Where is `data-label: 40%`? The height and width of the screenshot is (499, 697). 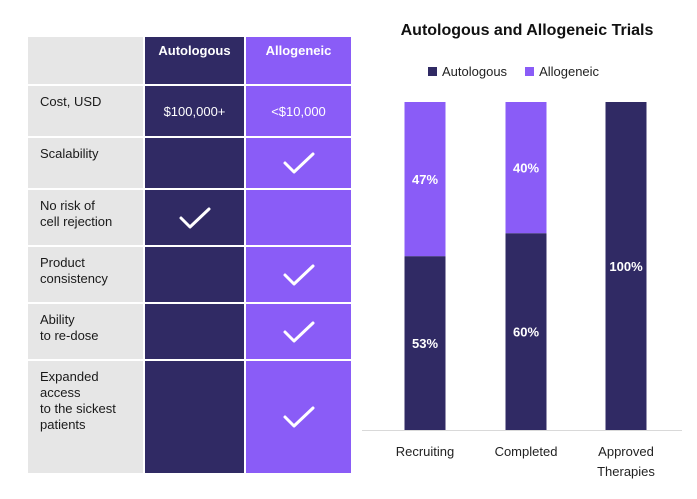 data-label: 40% is located at coordinates (526, 168).